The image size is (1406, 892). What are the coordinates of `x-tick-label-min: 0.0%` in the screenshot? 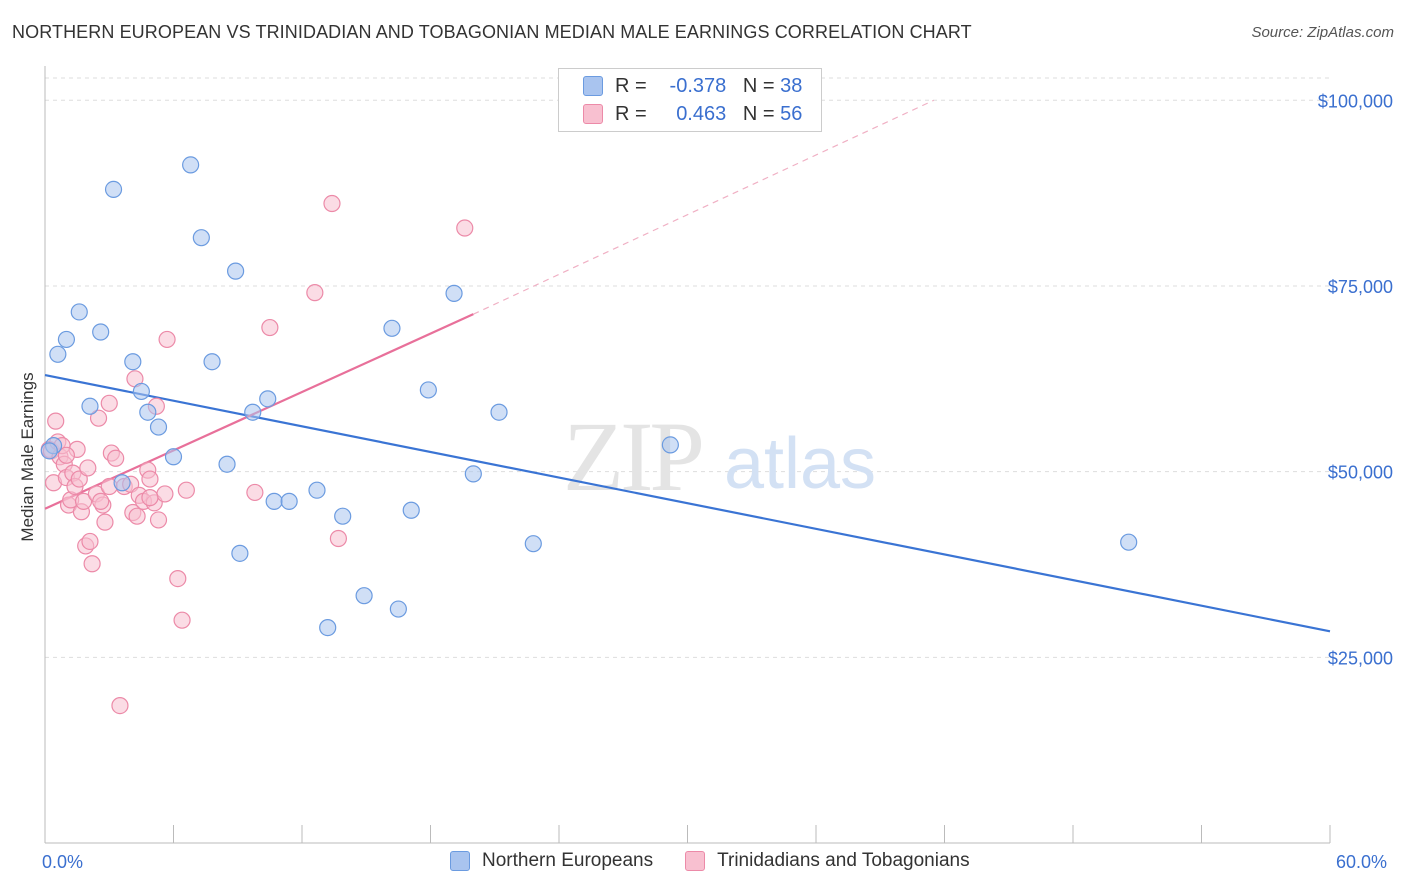 It's located at (63, 862).